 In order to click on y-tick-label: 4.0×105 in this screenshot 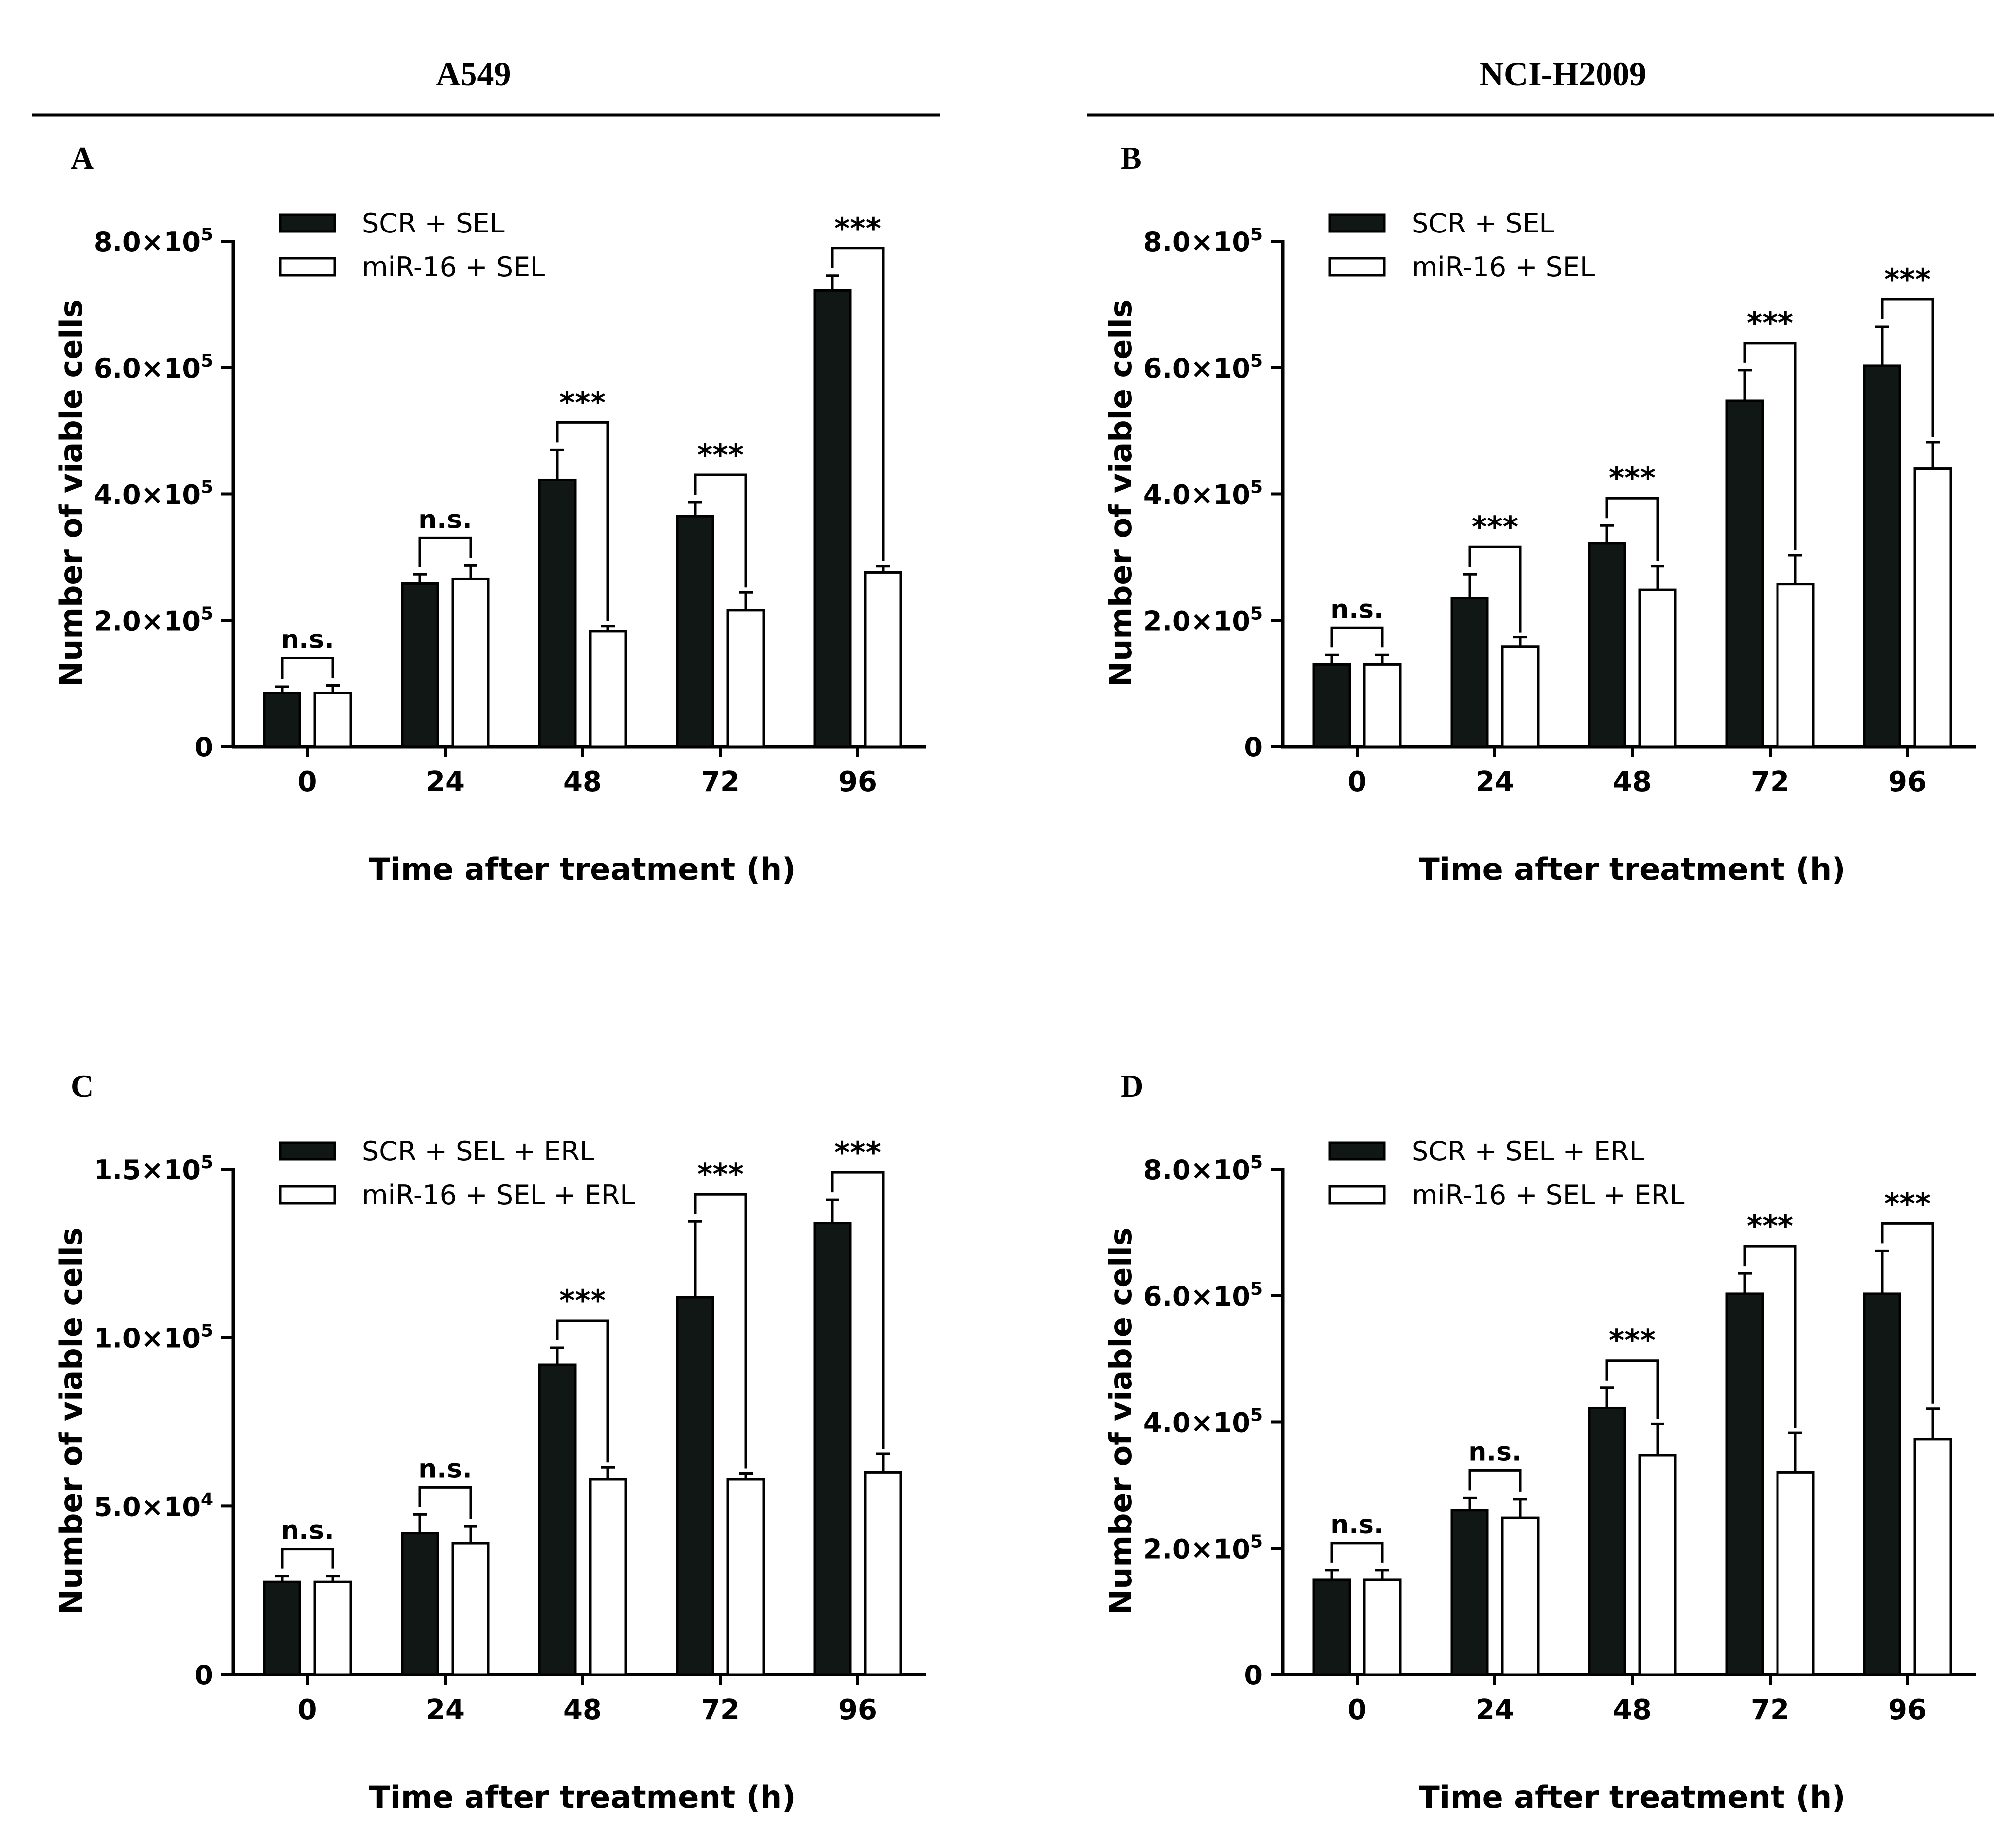, I will do `click(1203, 1422)`.